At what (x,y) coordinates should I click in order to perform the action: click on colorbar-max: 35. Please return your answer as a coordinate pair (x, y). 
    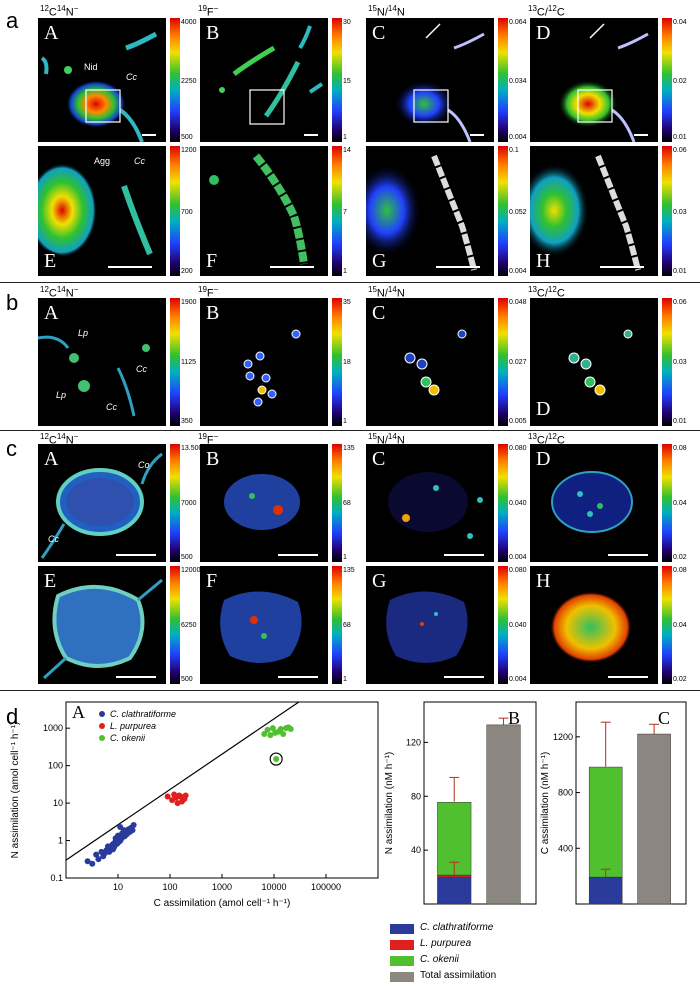
    Looking at the image, I should click on (347, 302).